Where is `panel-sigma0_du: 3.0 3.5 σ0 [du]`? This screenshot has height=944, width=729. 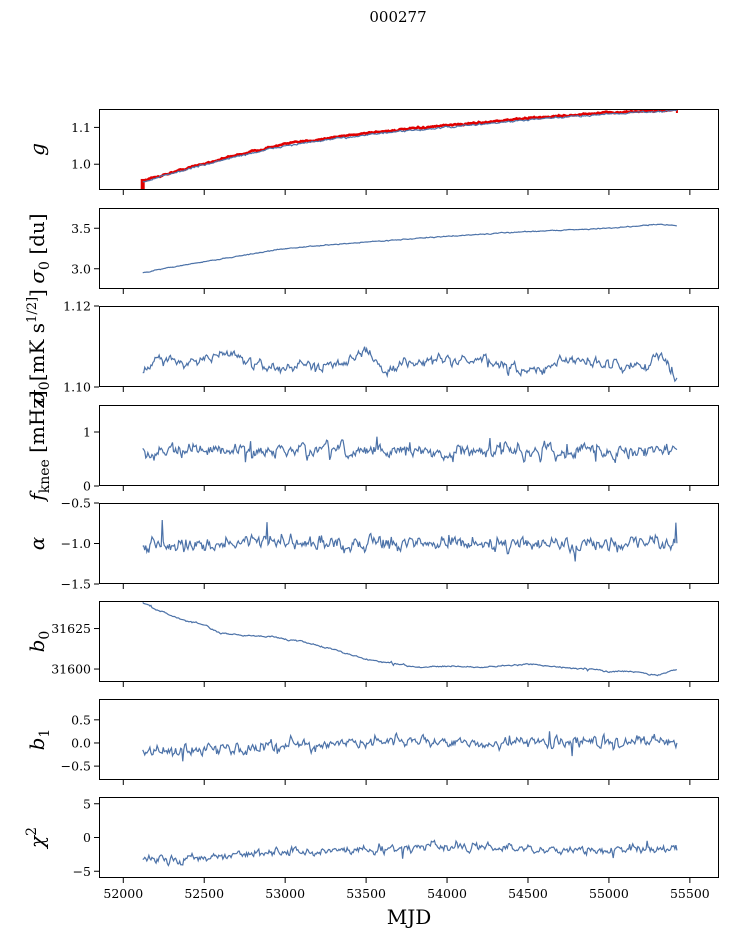
panel-sigma0_du: 3.0 3.5 σ0 [du] is located at coordinates (372, 251).